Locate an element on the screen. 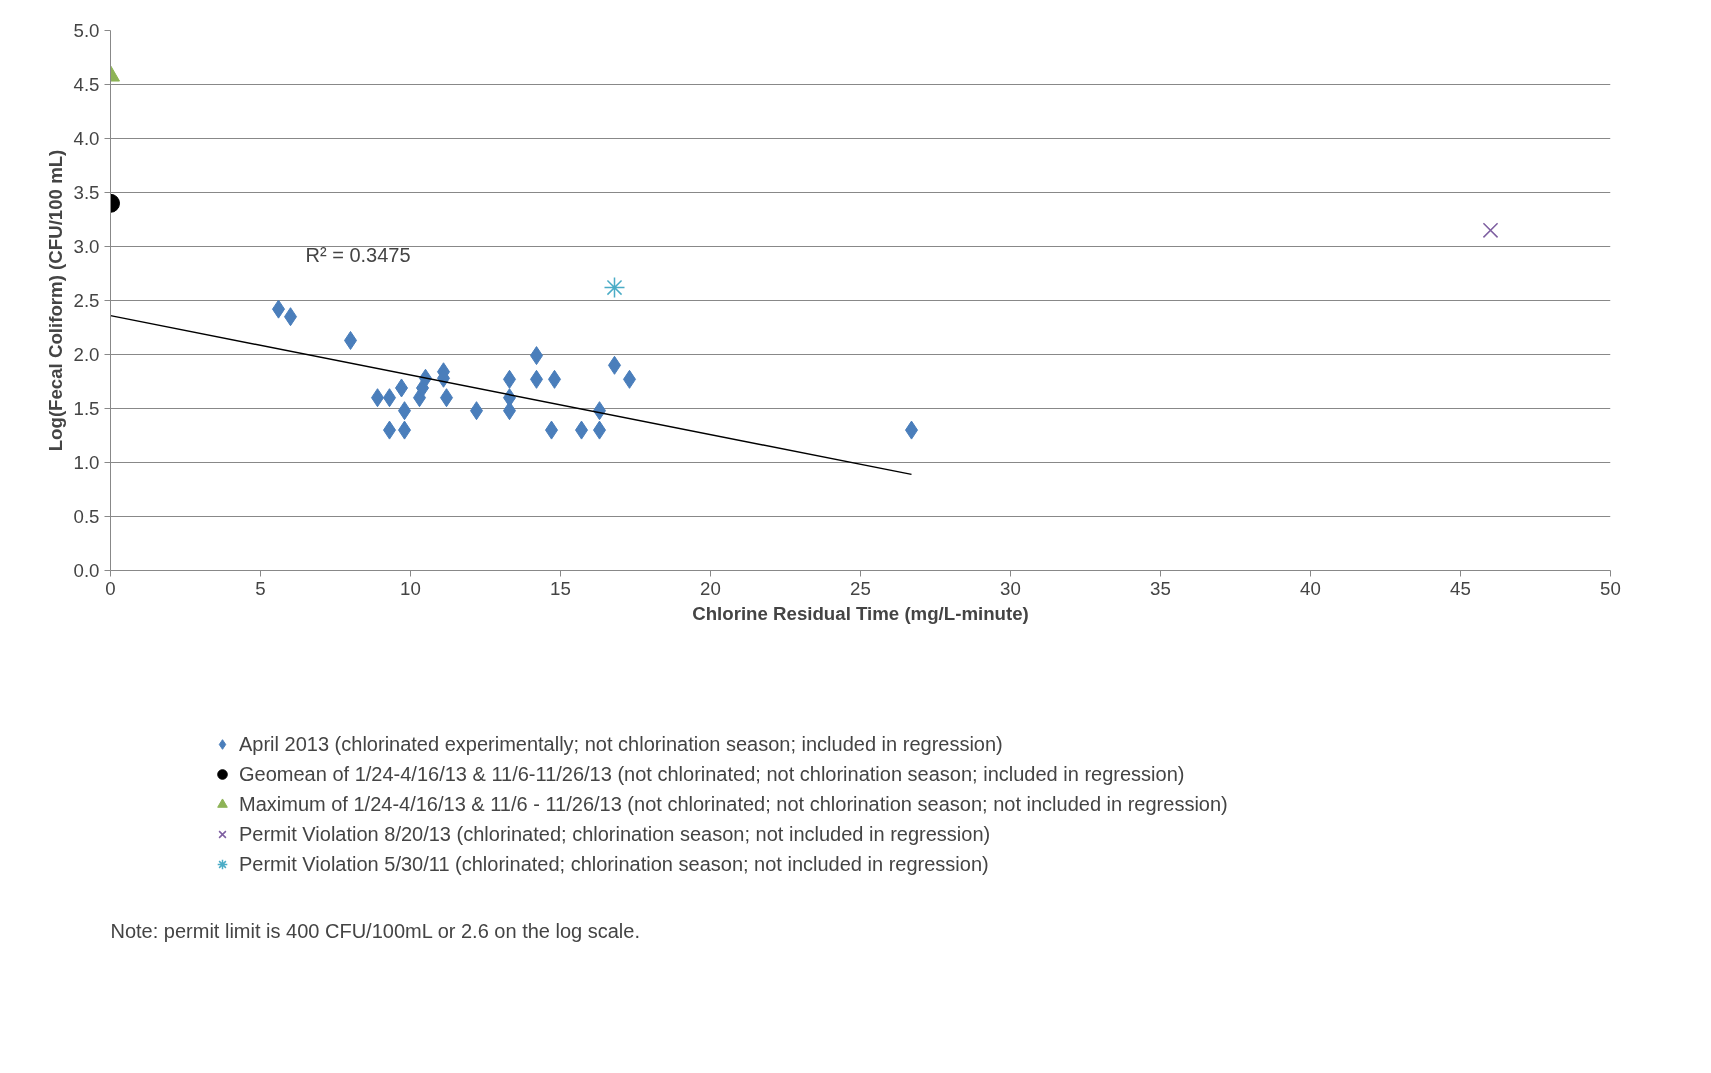 The width and height of the screenshot is (1711, 1073). x-tick-label: 5 is located at coordinates (260, 588).